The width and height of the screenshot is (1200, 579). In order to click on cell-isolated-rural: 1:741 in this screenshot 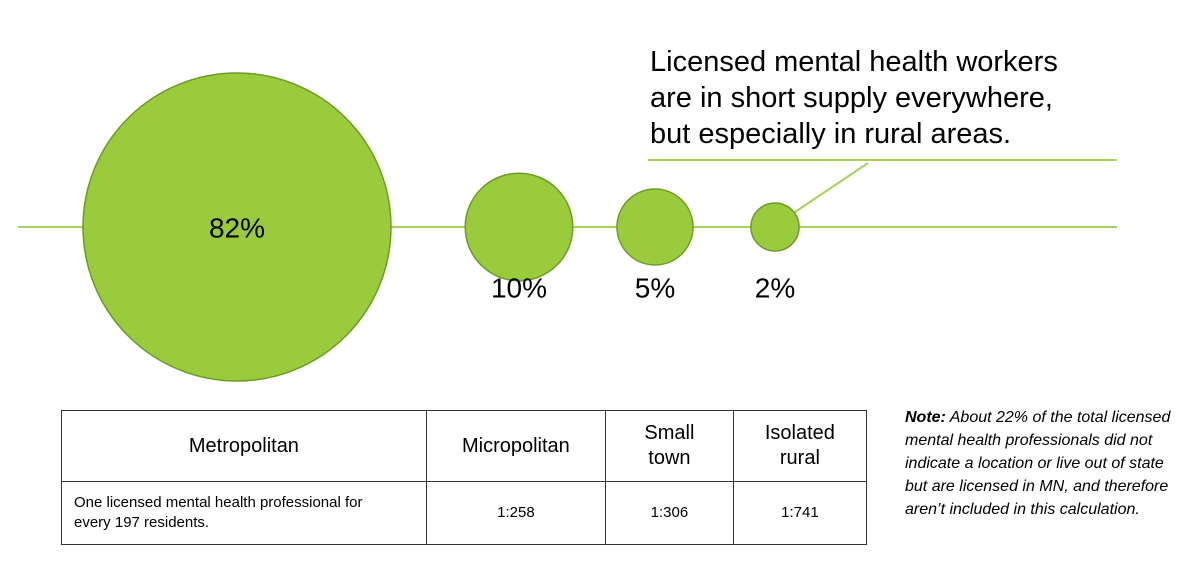, I will do `click(800, 513)`.